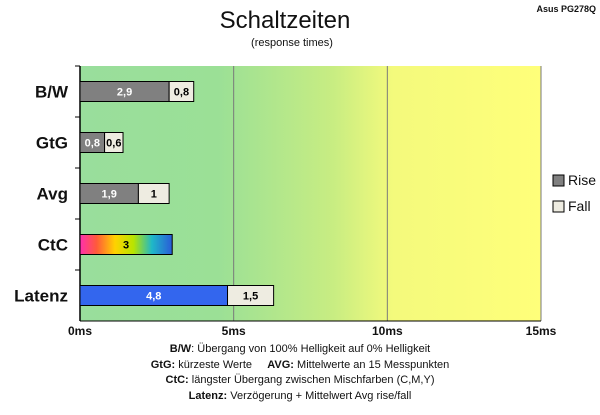 The width and height of the screenshot is (600, 415). I want to click on note-term: Latenz:, so click(208, 395).